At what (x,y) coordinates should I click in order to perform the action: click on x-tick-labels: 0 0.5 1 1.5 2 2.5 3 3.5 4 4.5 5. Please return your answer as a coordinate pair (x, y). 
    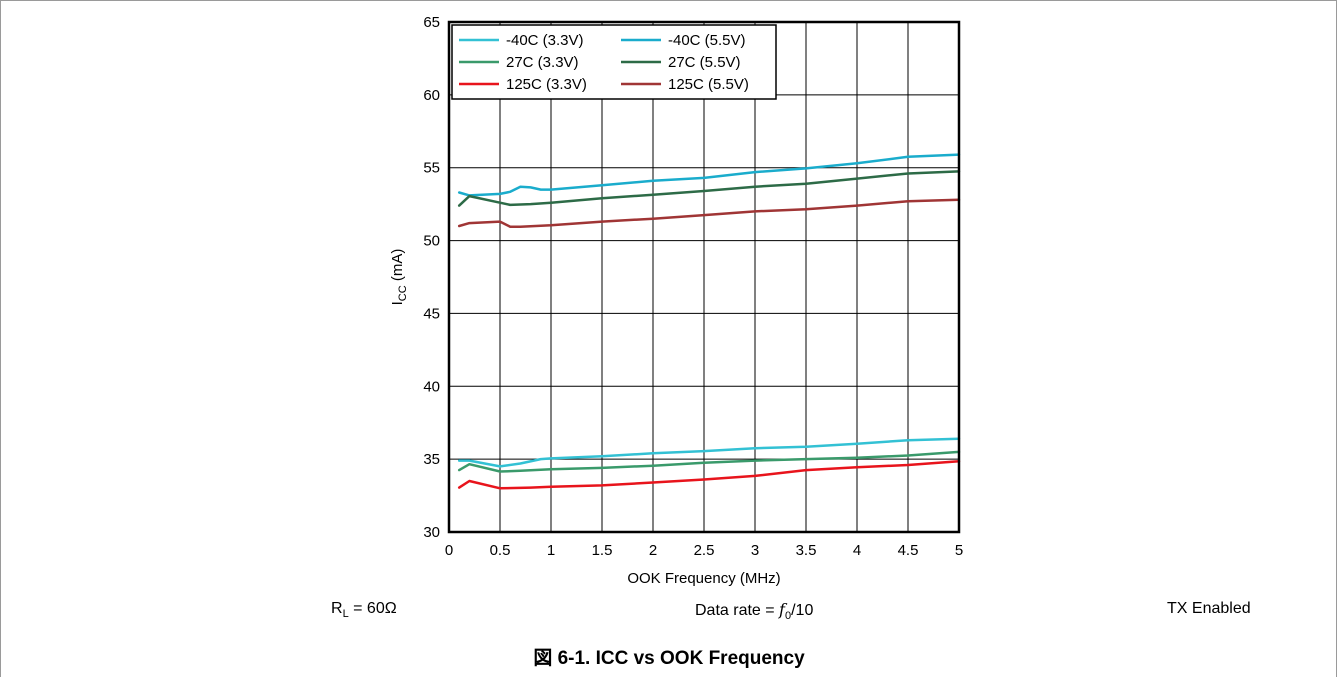
    Looking at the image, I should click on (704, 550).